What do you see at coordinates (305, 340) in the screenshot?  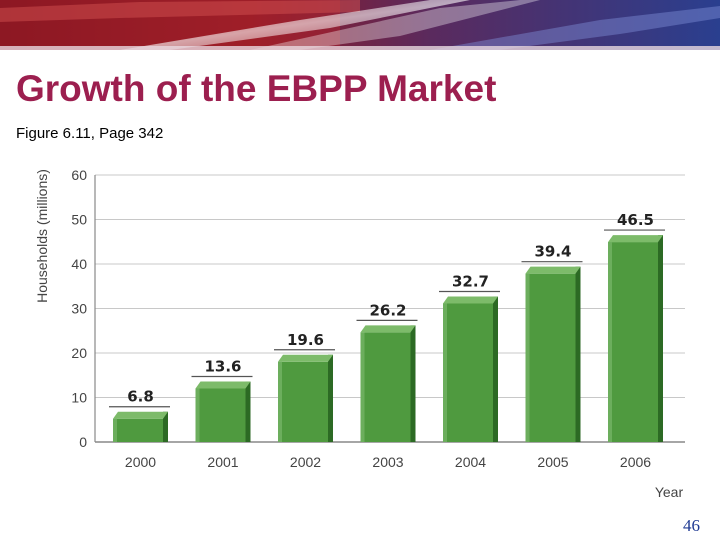 I see `data-label: 19.6` at bounding box center [305, 340].